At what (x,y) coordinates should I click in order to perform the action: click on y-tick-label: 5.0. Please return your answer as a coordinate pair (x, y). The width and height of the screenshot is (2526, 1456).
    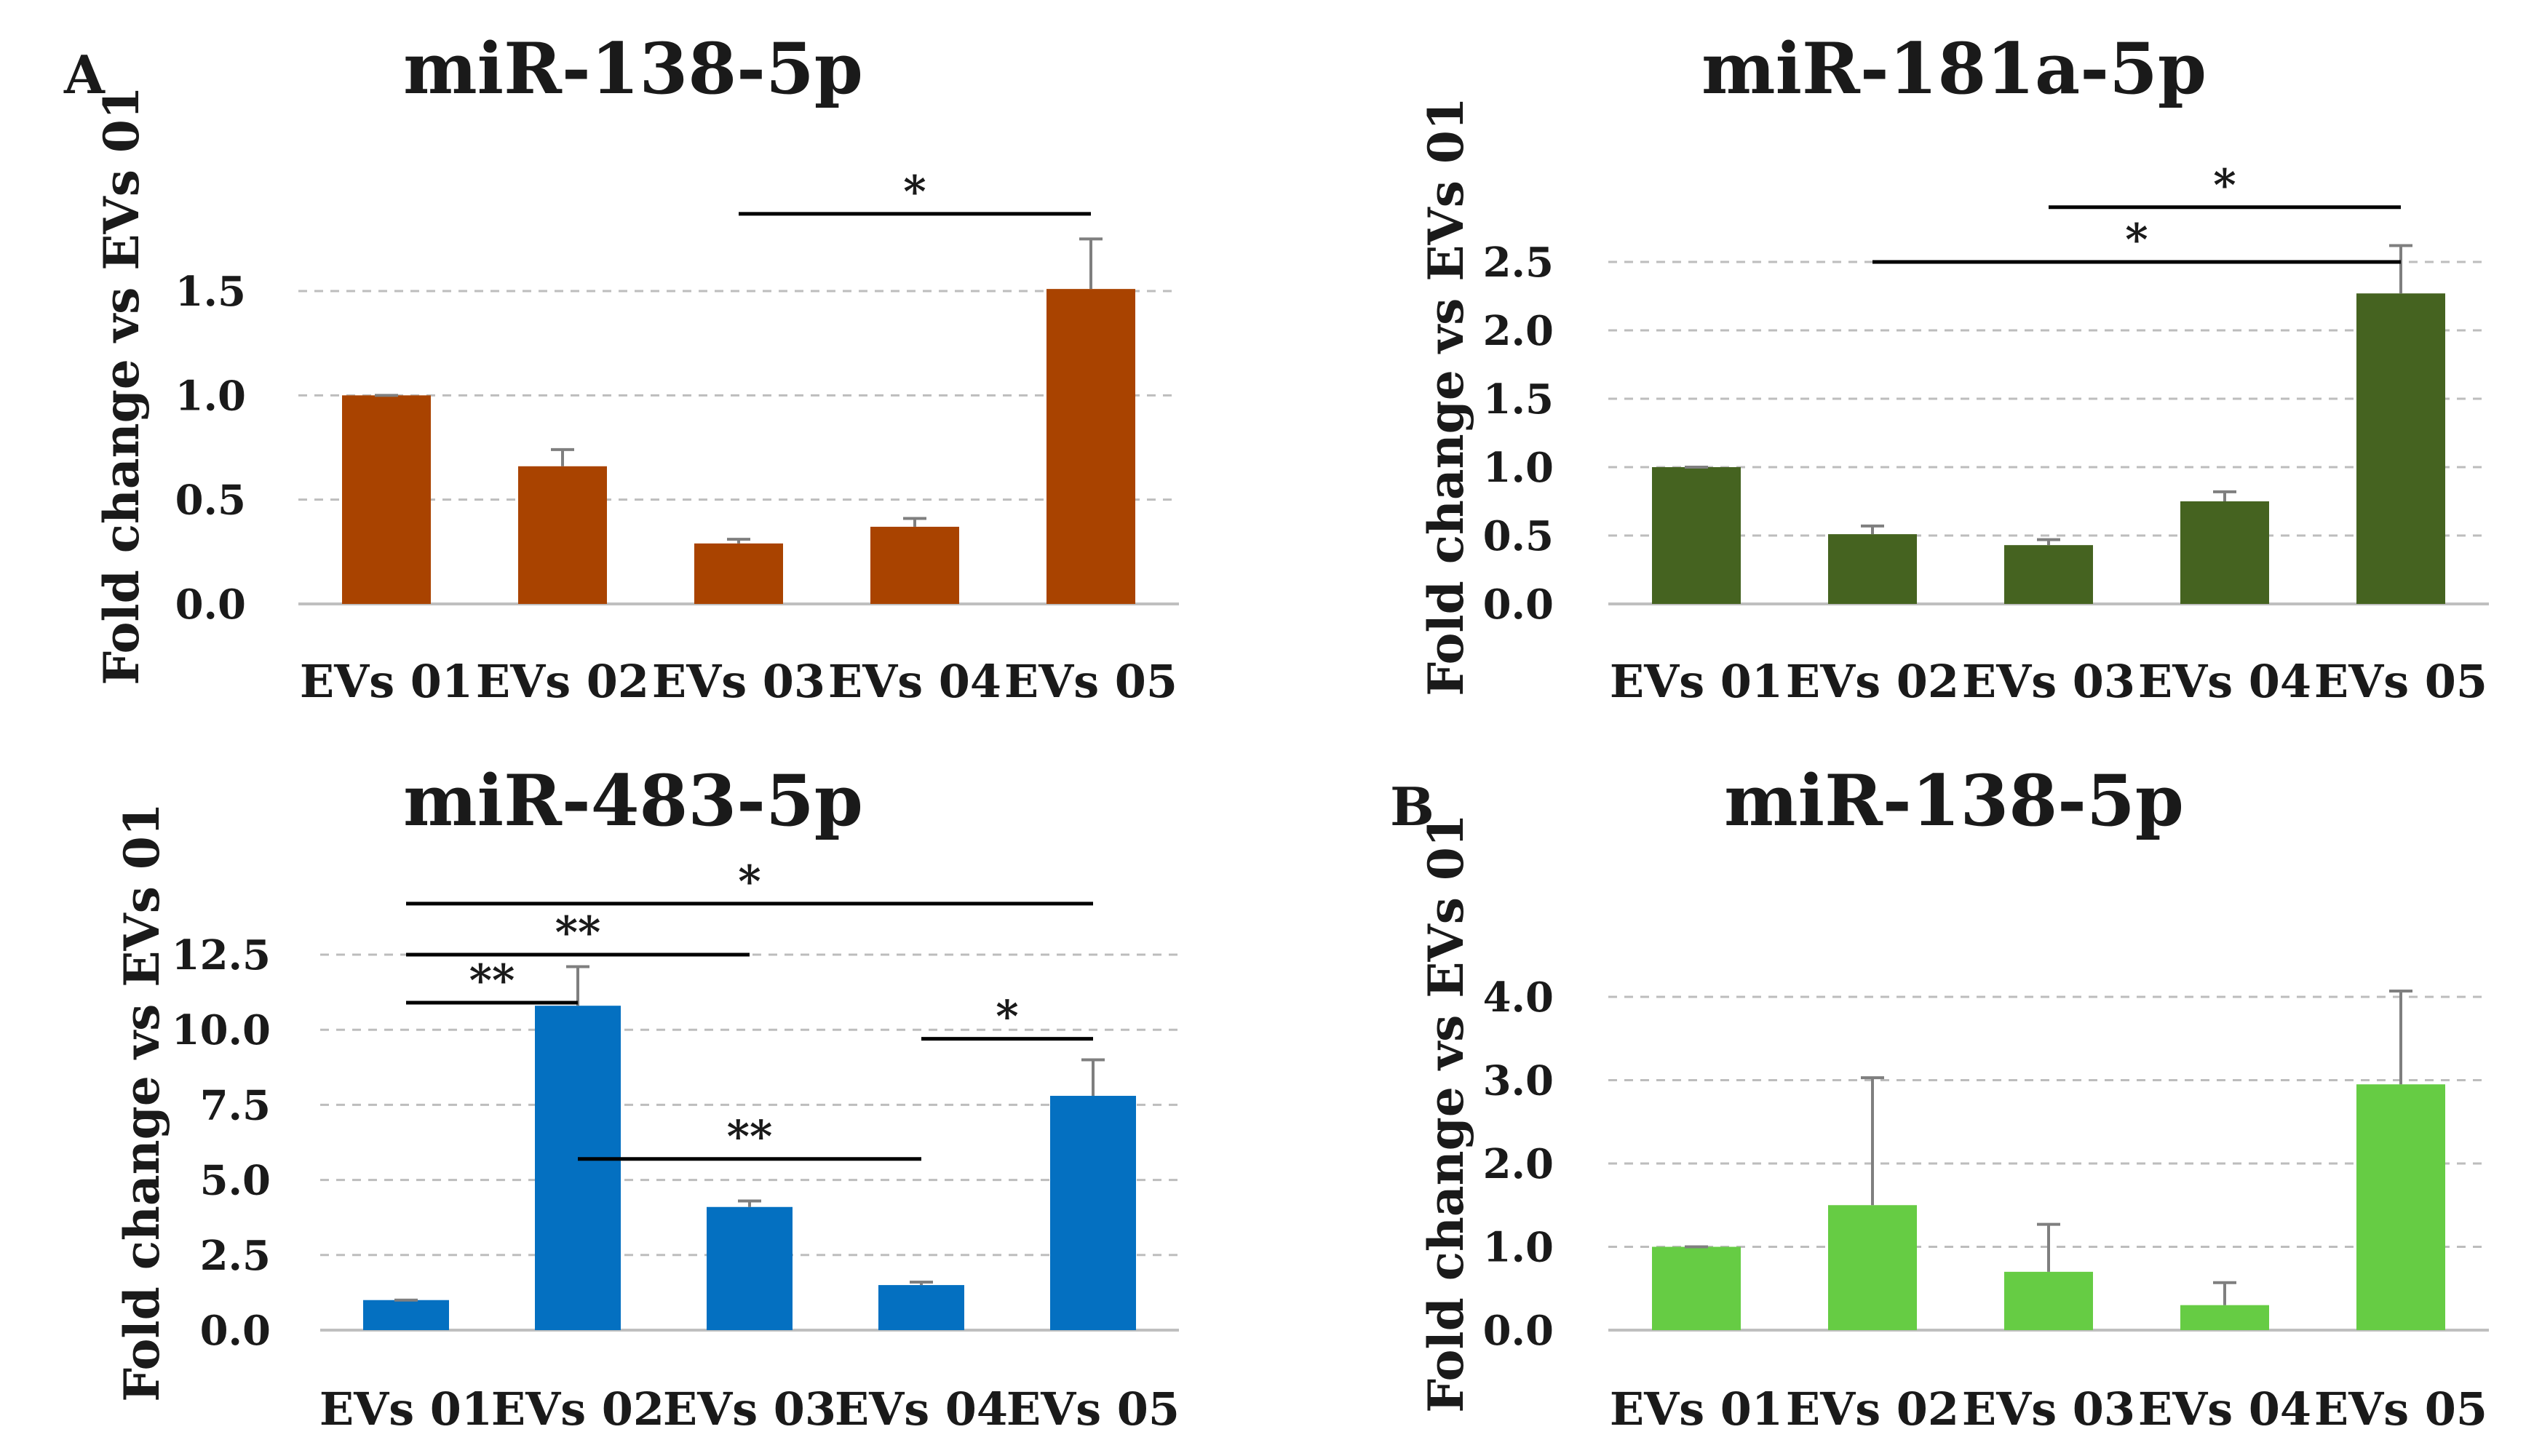
    Looking at the image, I should click on (235, 1181).